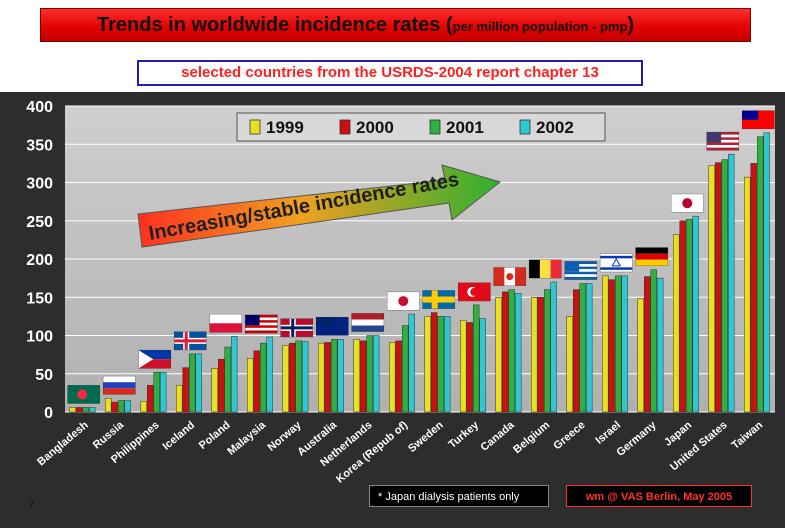 This screenshot has height=528, width=785. What do you see at coordinates (589, 348) in the screenshot?
I see `bar-greece-2002` at bounding box center [589, 348].